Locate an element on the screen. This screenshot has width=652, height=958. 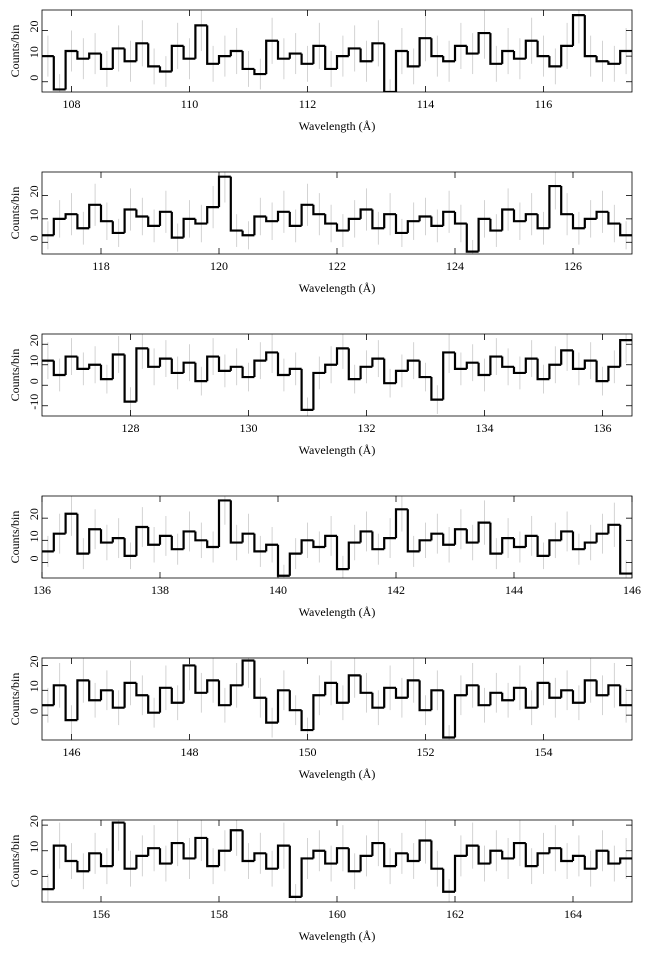
y-tick-label: 0 is located at coordinates (34, 78).